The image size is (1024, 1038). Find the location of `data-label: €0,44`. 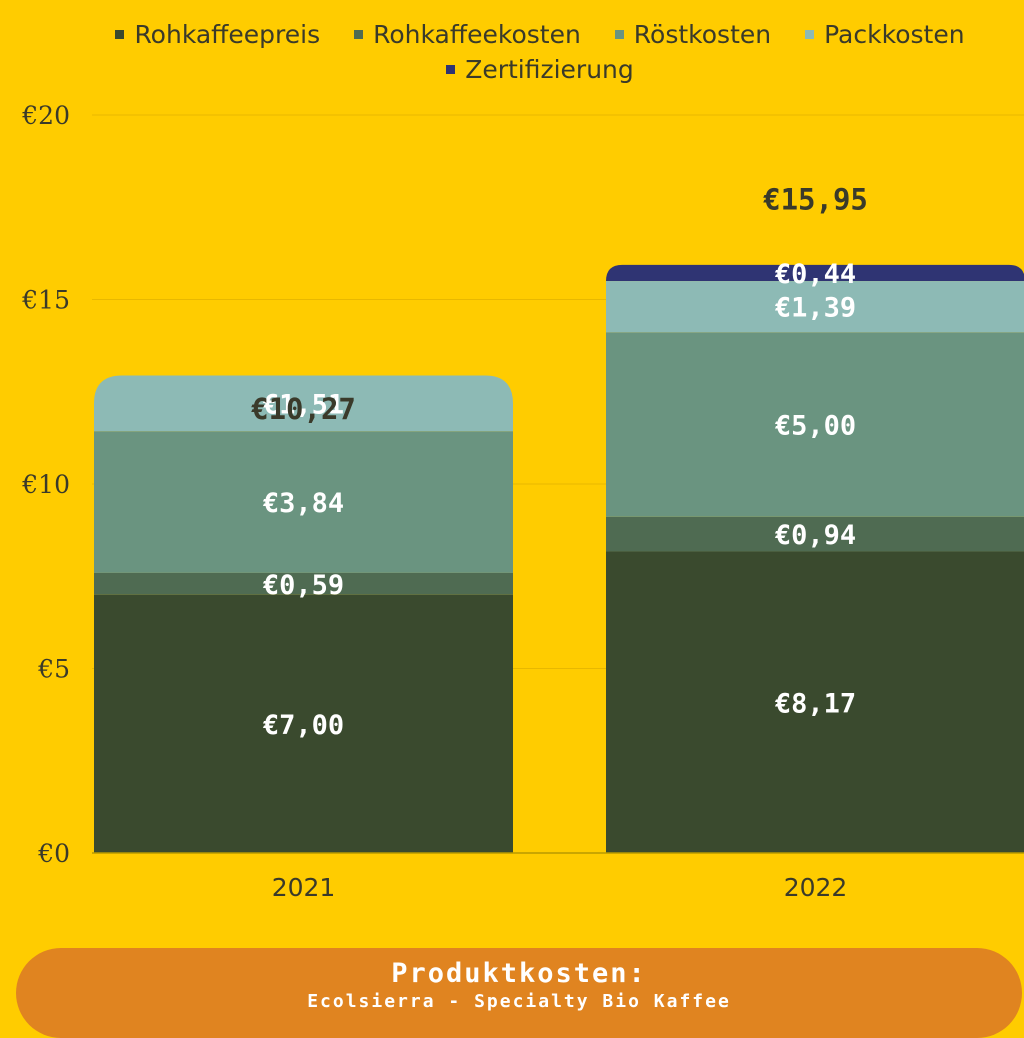

data-label: €0,44 is located at coordinates (815, 274).